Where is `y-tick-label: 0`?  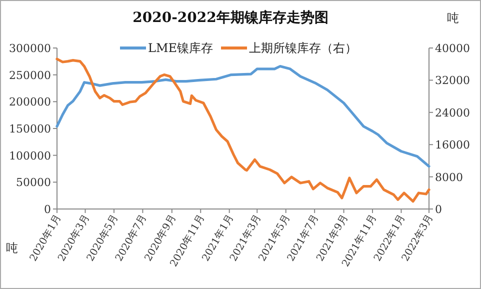 y-tick-label: 0 is located at coordinates (47, 209).